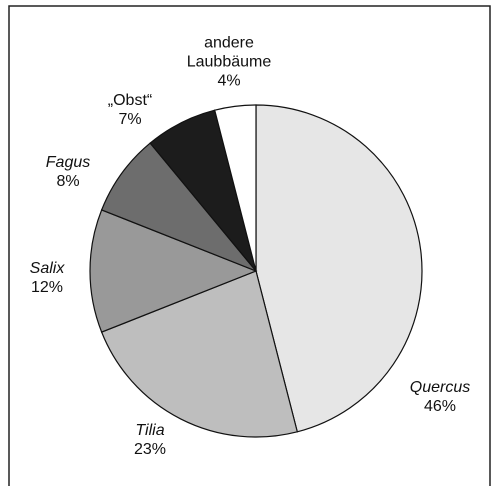  What do you see at coordinates (440, 387) in the screenshot?
I see `category-label: Quercus` at bounding box center [440, 387].